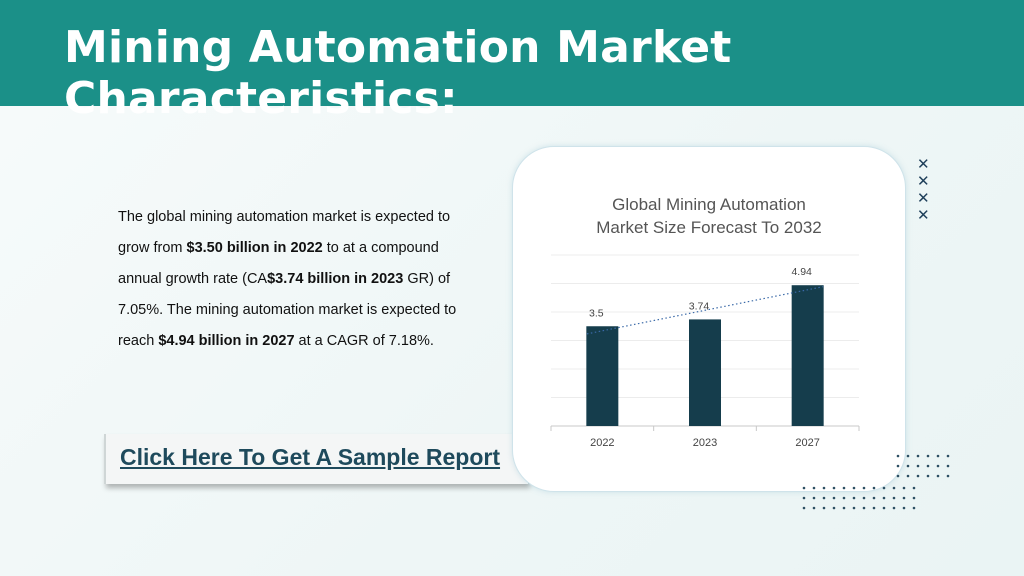 The height and width of the screenshot is (576, 1024). I want to click on desc-highlight-2023: $3.74 billion in 2023, so click(335, 279).